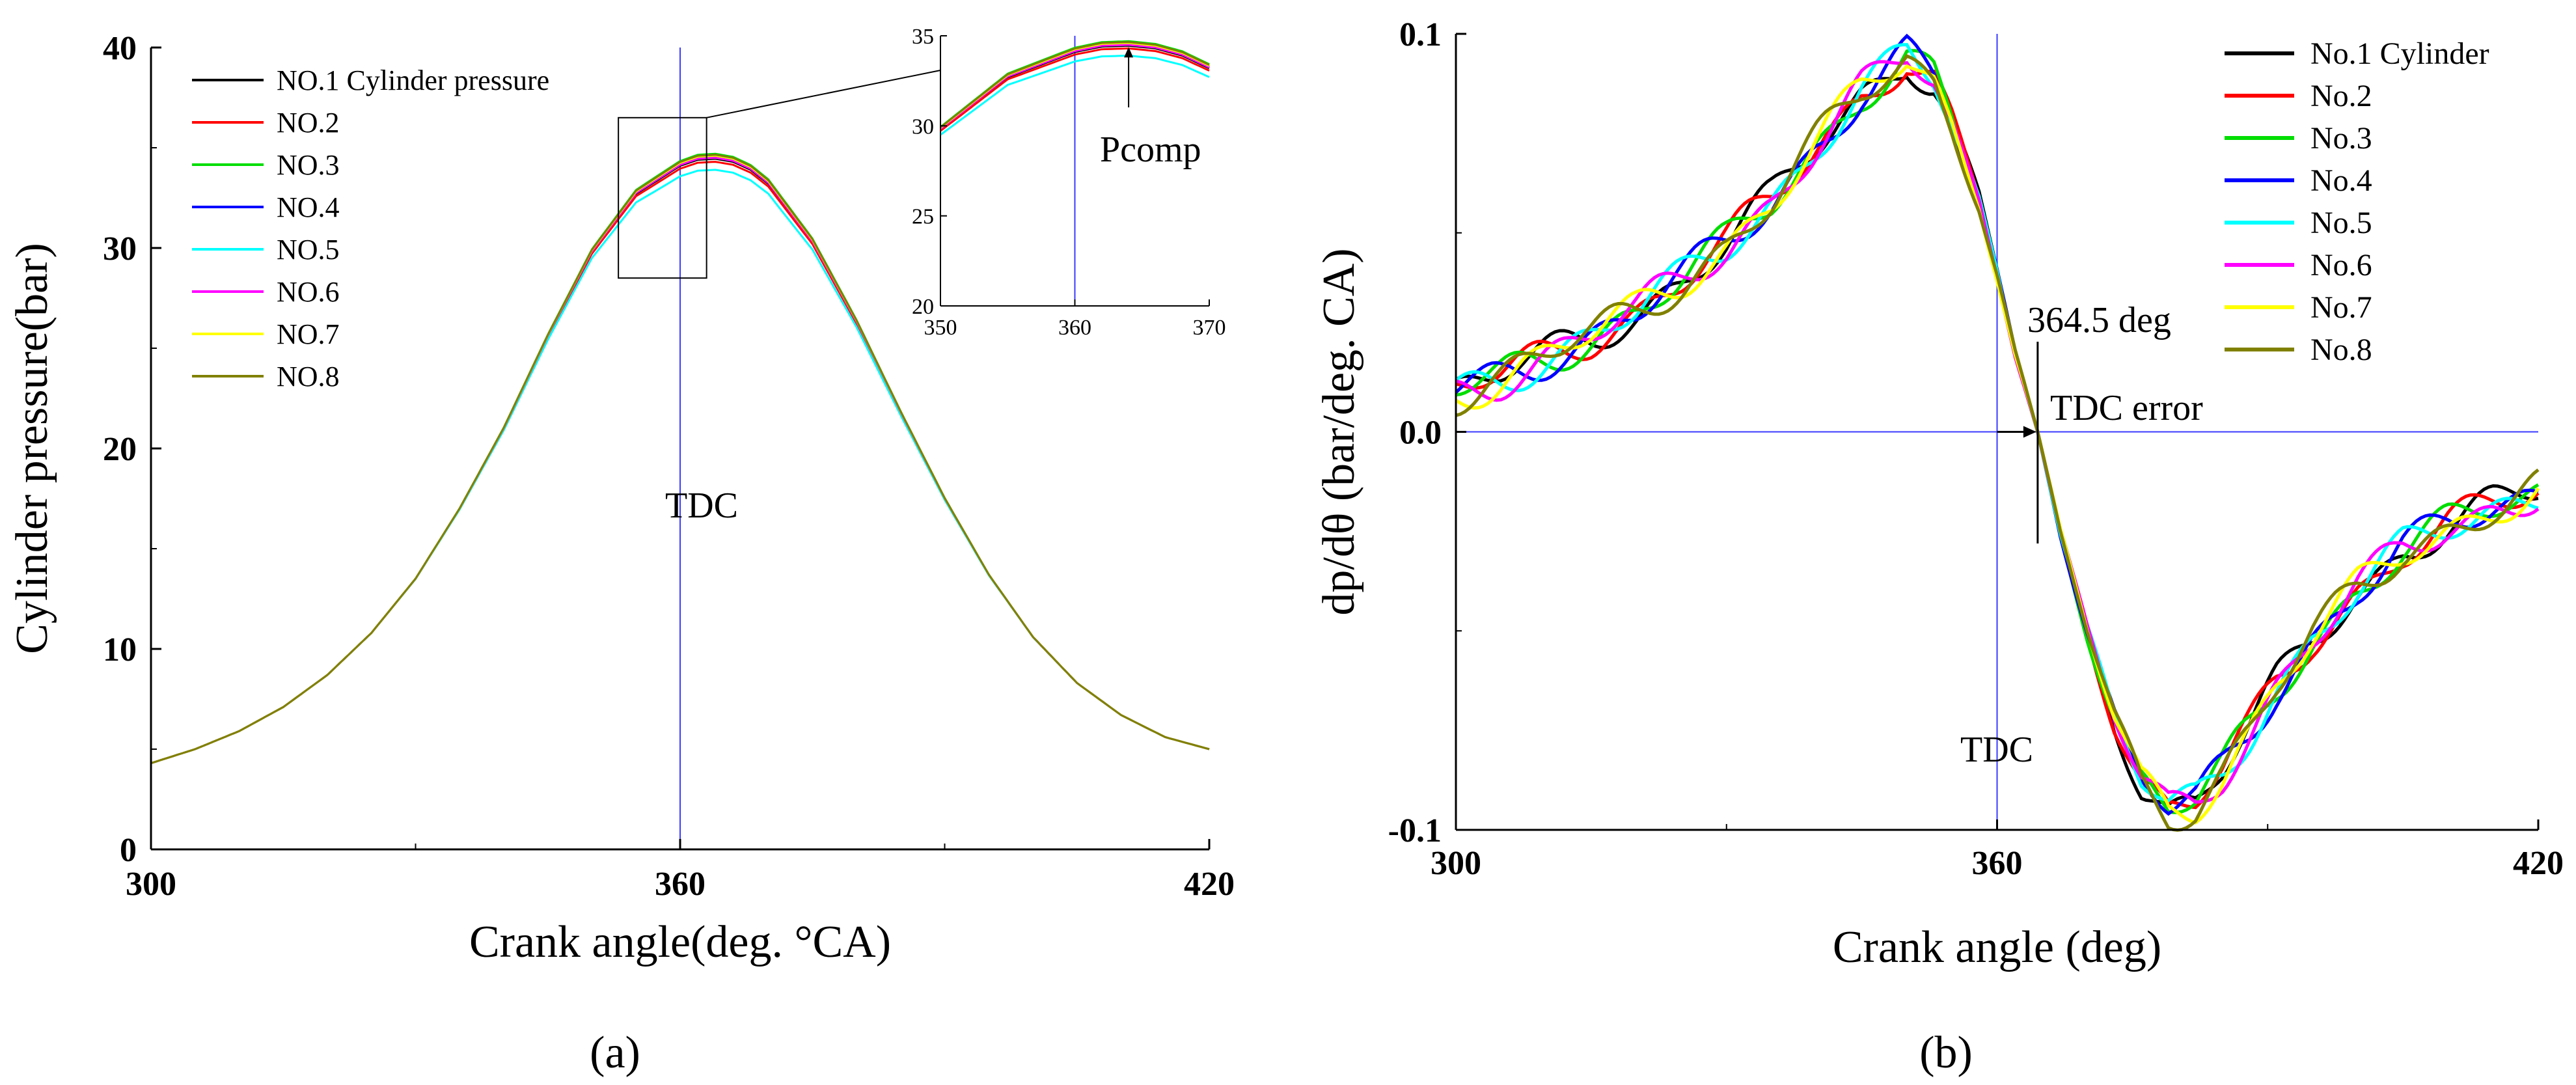  What do you see at coordinates (663, 198) in the screenshot?
I see `zoom-box` at bounding box center [663, 198].